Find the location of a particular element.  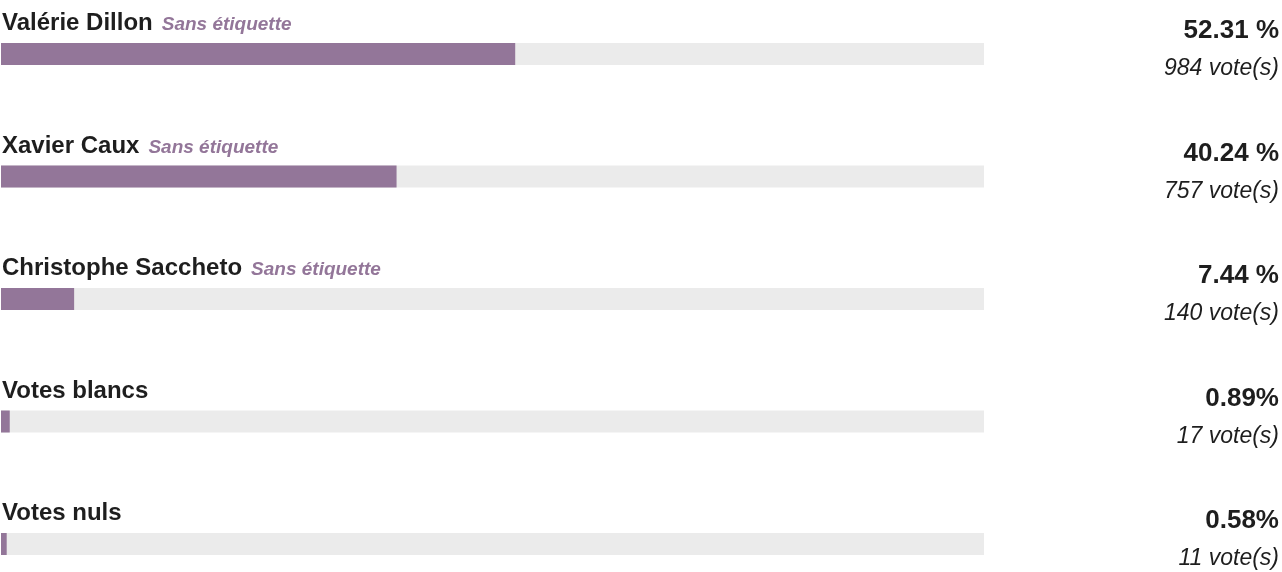

y-tick-label: Christophe Saccheto is located at coordinates (122, 266).